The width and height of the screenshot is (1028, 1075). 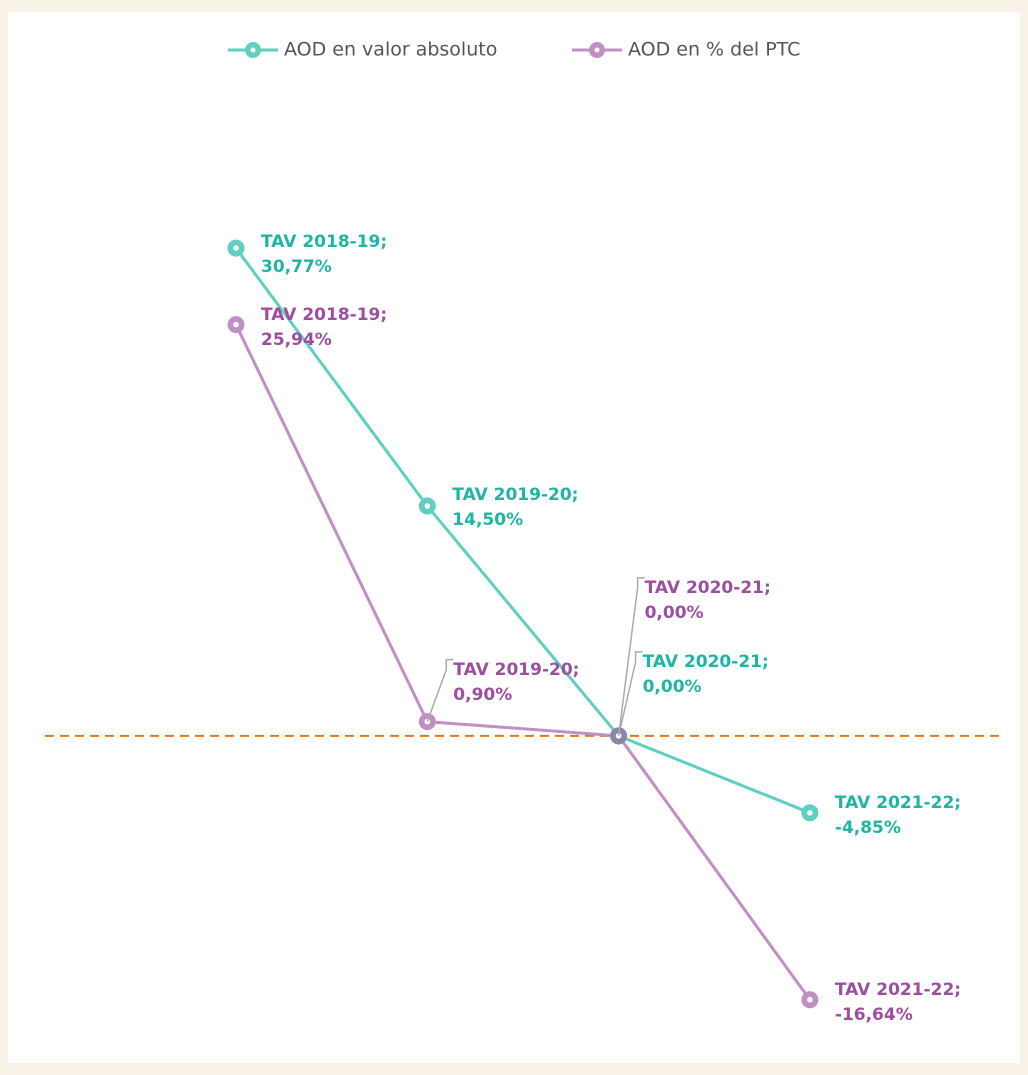 What do you see at coordinates (324, 255) in the screenshot?
I see `data-label: TAV 2018-19; 30,77%` at bounding box center [324, 255].